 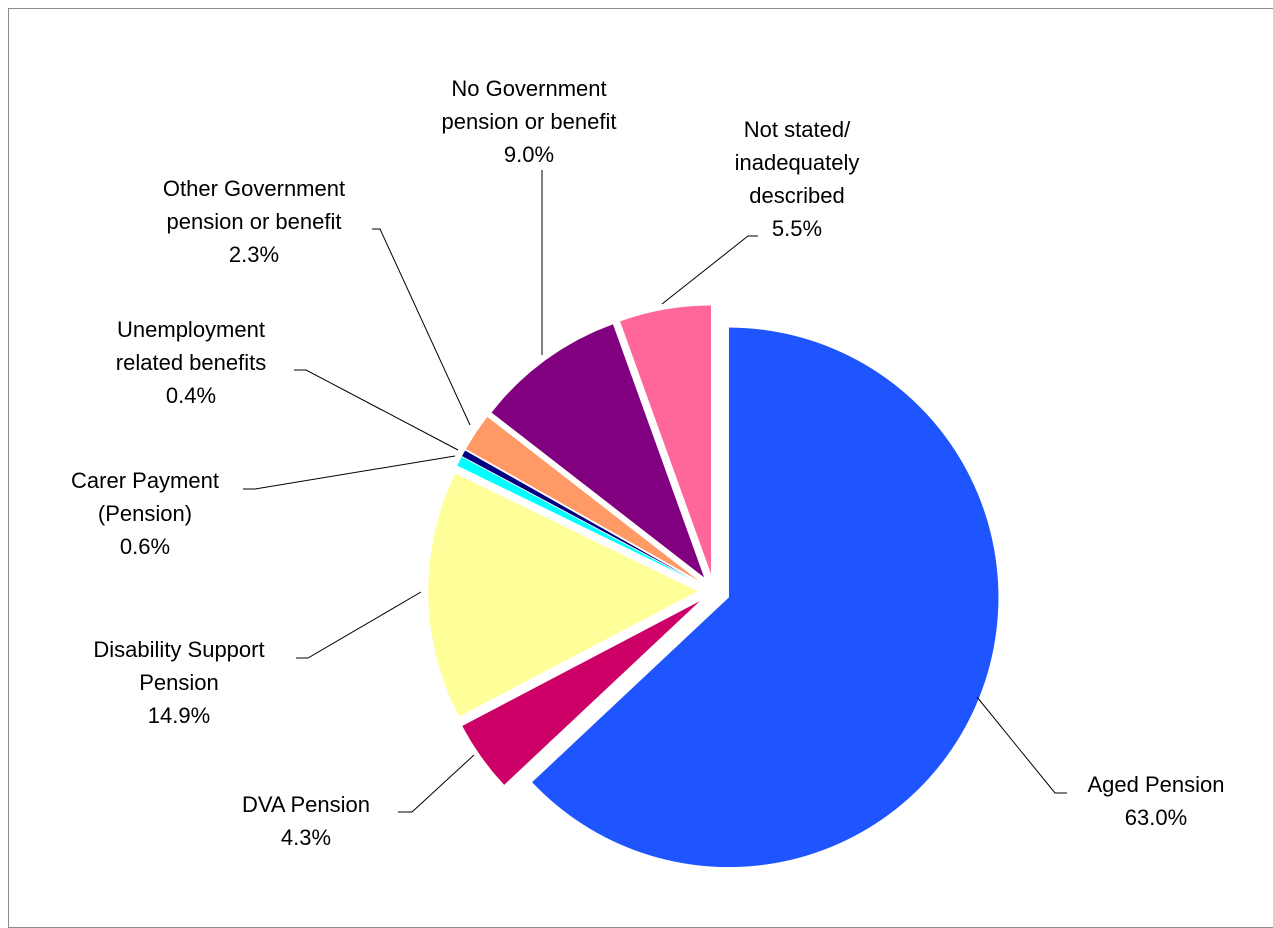 What do you see at coordinates (797, 162) in the screenshot?
I see `slice-name-label: inadequately` at bounding box center [797, 162].